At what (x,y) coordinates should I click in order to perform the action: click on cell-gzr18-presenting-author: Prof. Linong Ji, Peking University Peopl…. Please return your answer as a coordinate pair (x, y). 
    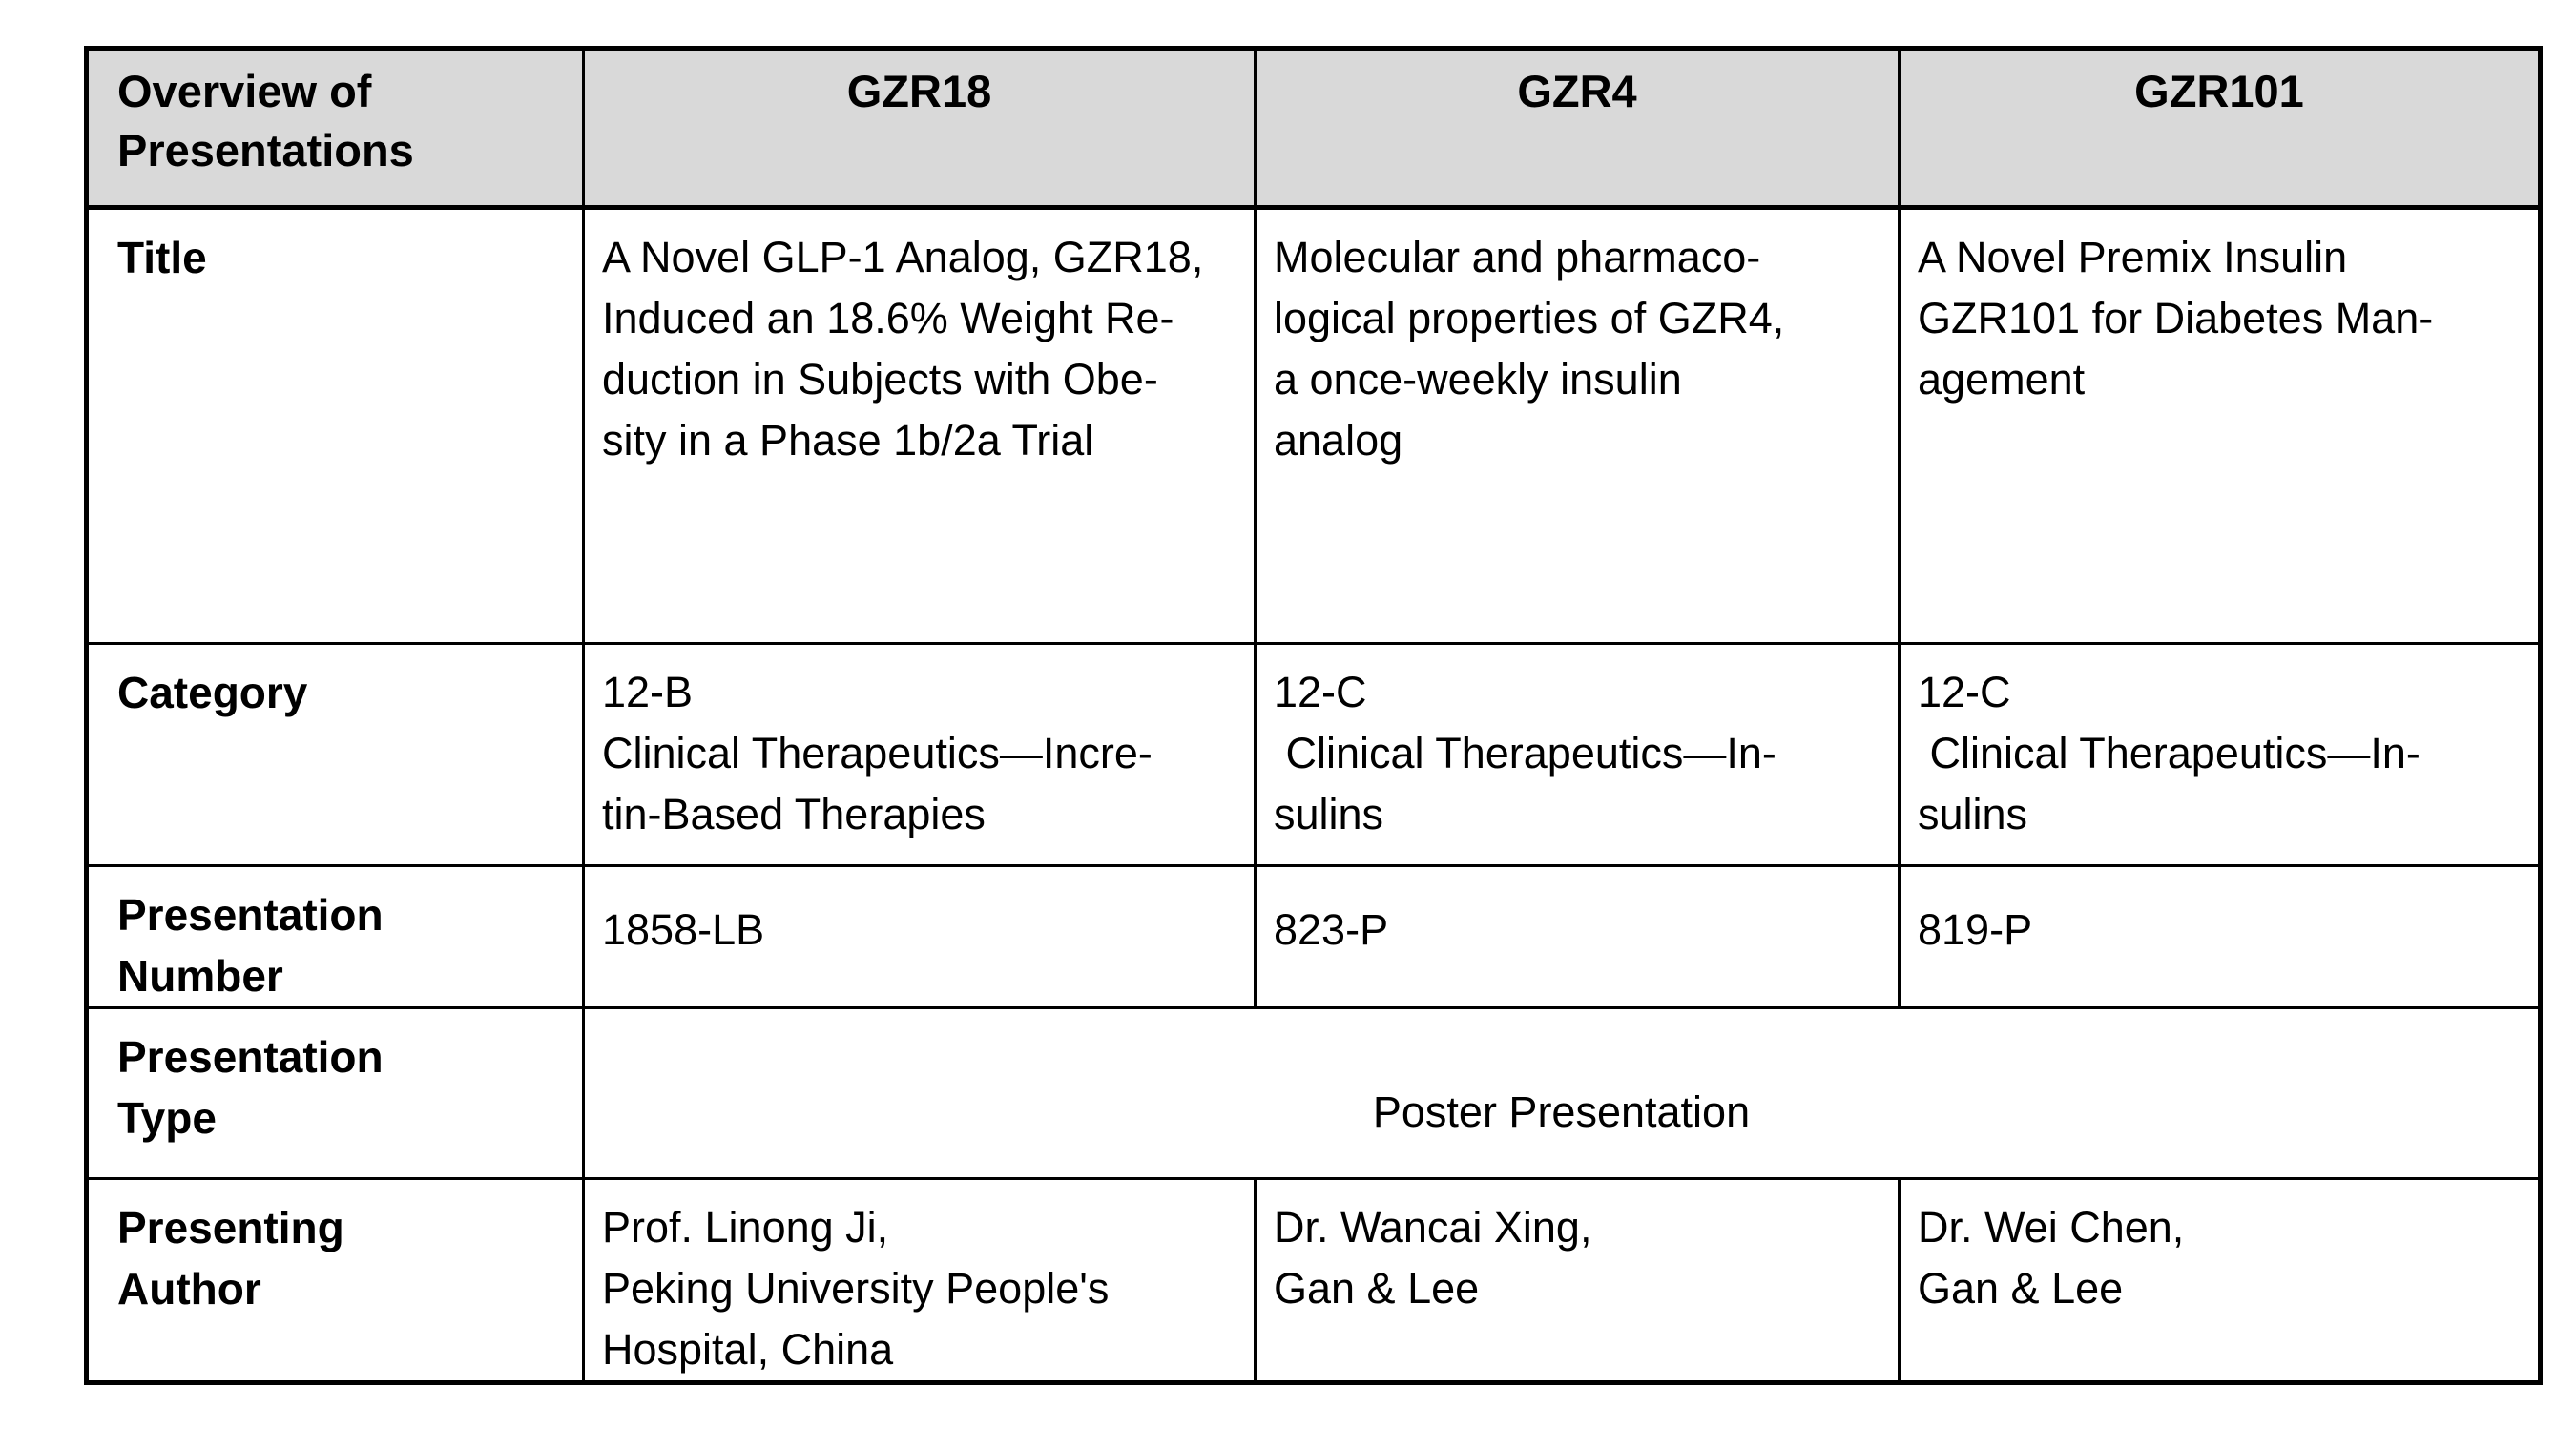
    Looking at the image, I should click on (919, 1280).